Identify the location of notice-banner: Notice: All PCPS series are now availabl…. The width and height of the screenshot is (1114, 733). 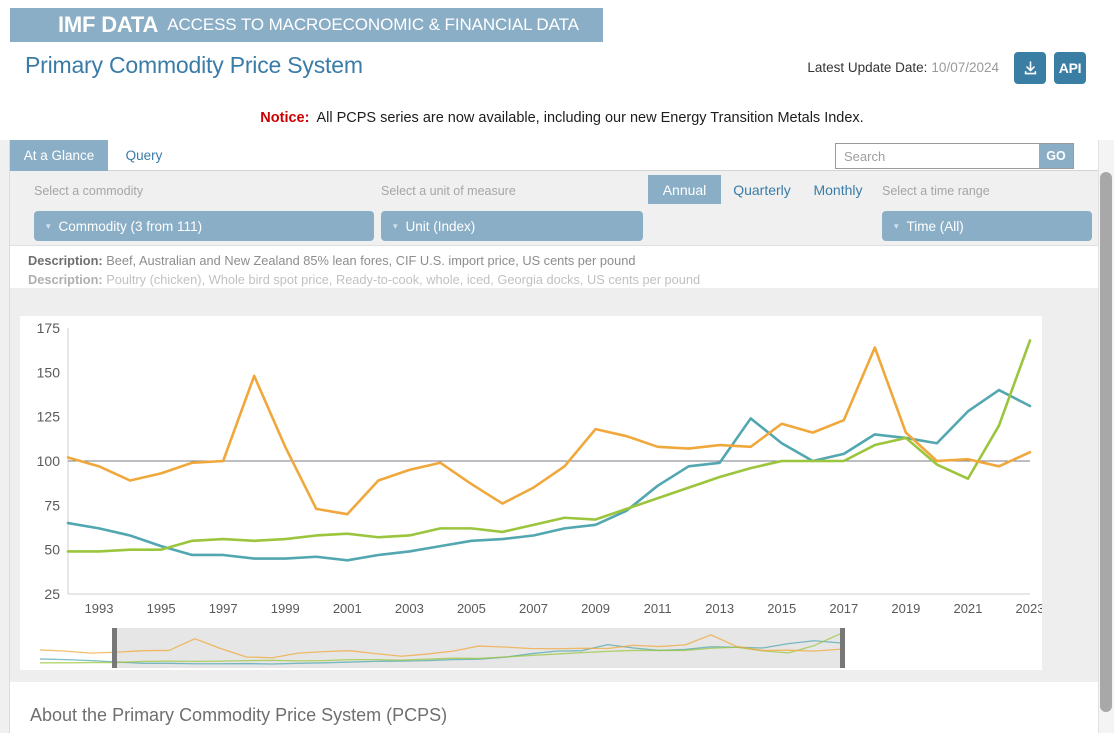
(562, 118).